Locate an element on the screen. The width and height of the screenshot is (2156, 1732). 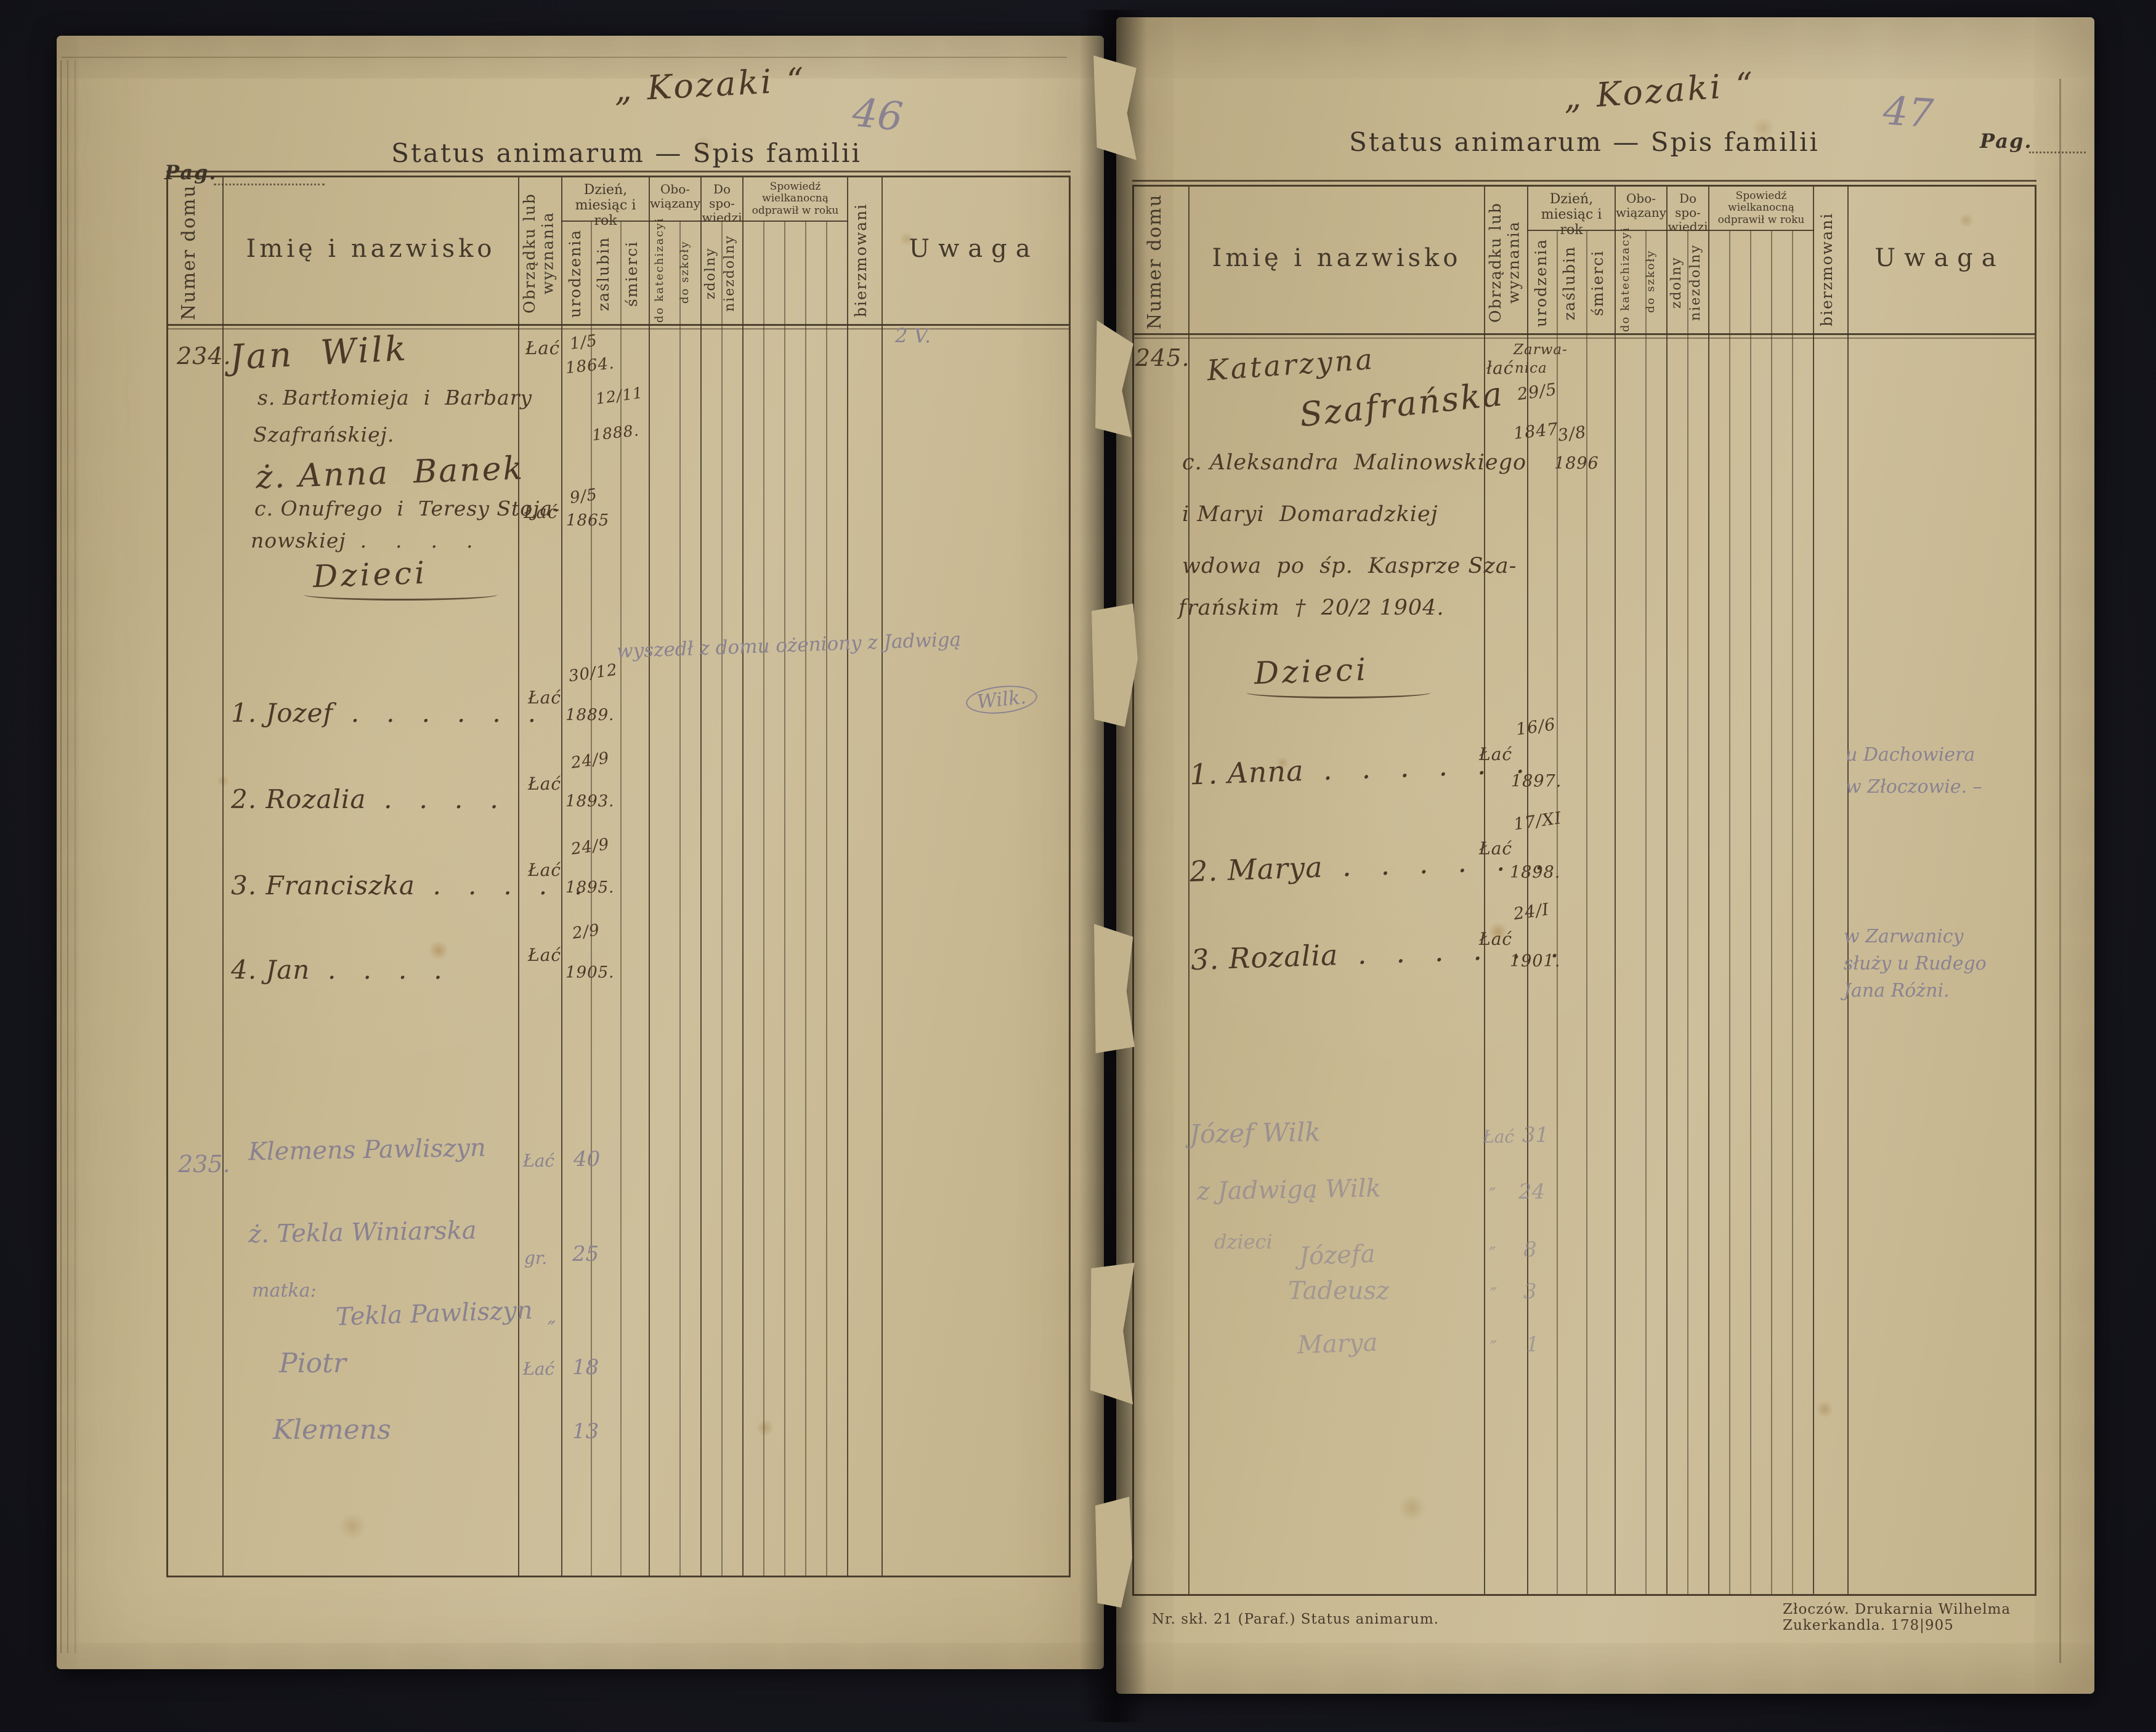
sheet-stack-edge-top is located at coordinates (564, 57).